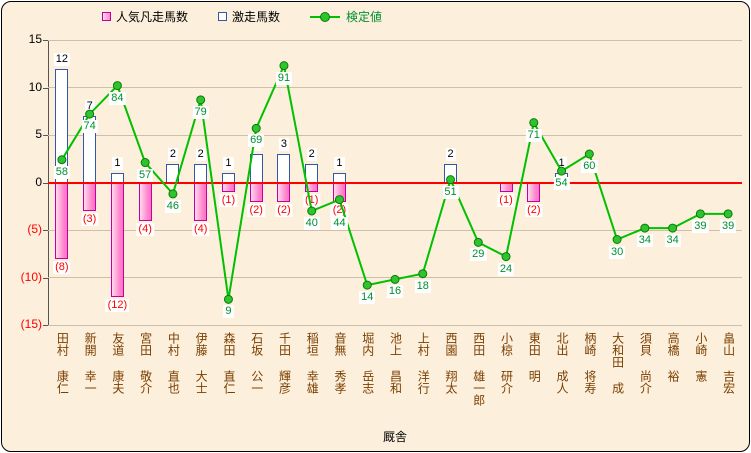  I want to click on category-label: 田村 康仁, so click(62, 363).